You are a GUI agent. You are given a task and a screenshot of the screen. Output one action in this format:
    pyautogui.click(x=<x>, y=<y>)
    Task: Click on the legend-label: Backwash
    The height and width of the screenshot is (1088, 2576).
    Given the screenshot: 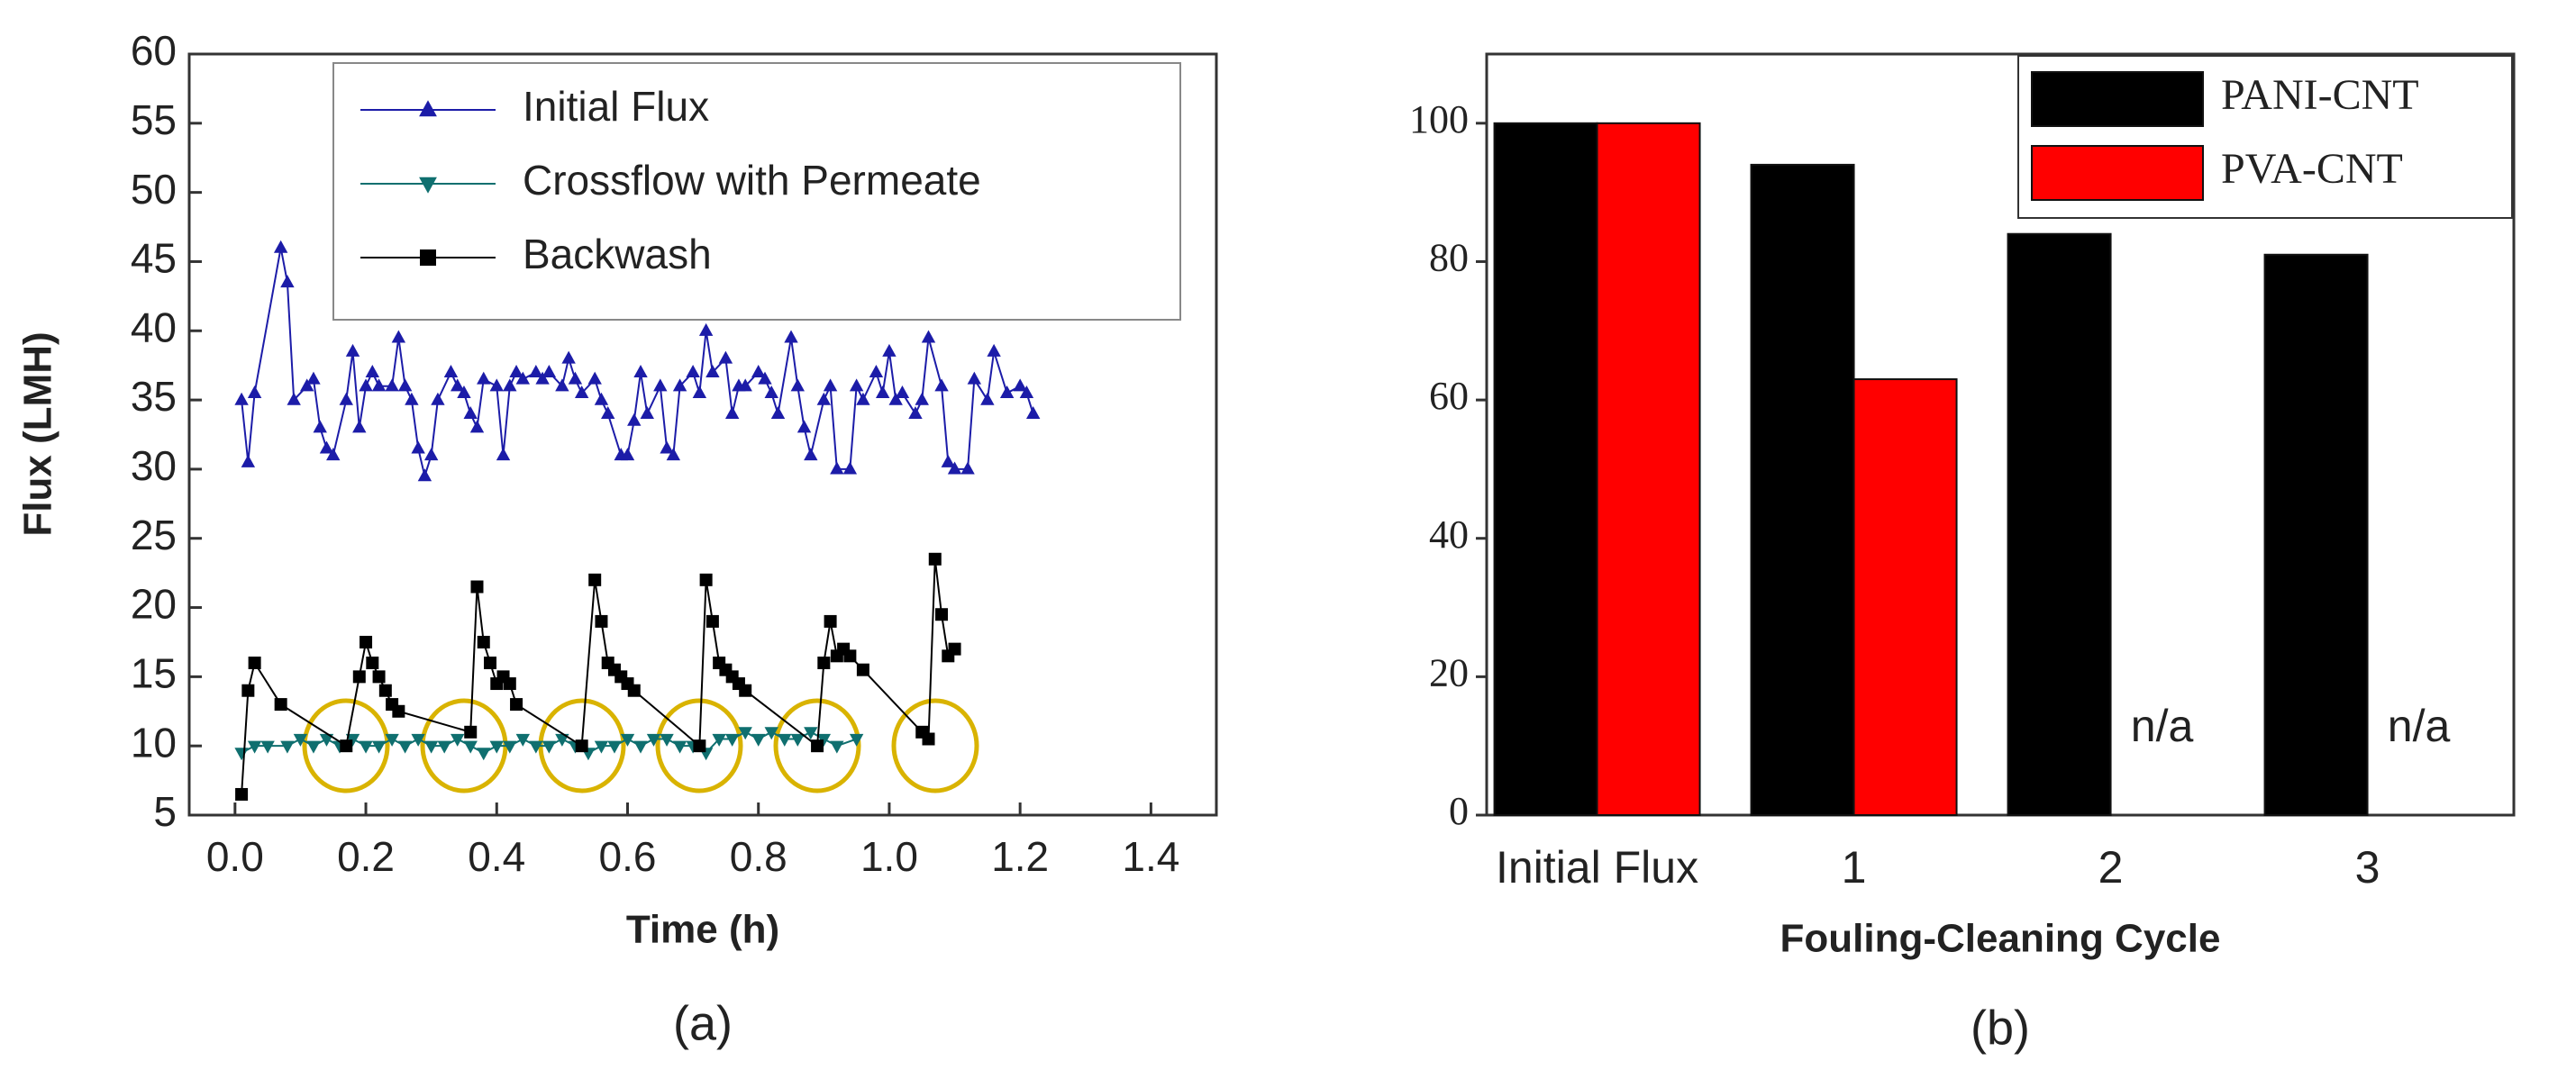 What is the action you would take?
    pyautogui.click(x=617, y=254)
    